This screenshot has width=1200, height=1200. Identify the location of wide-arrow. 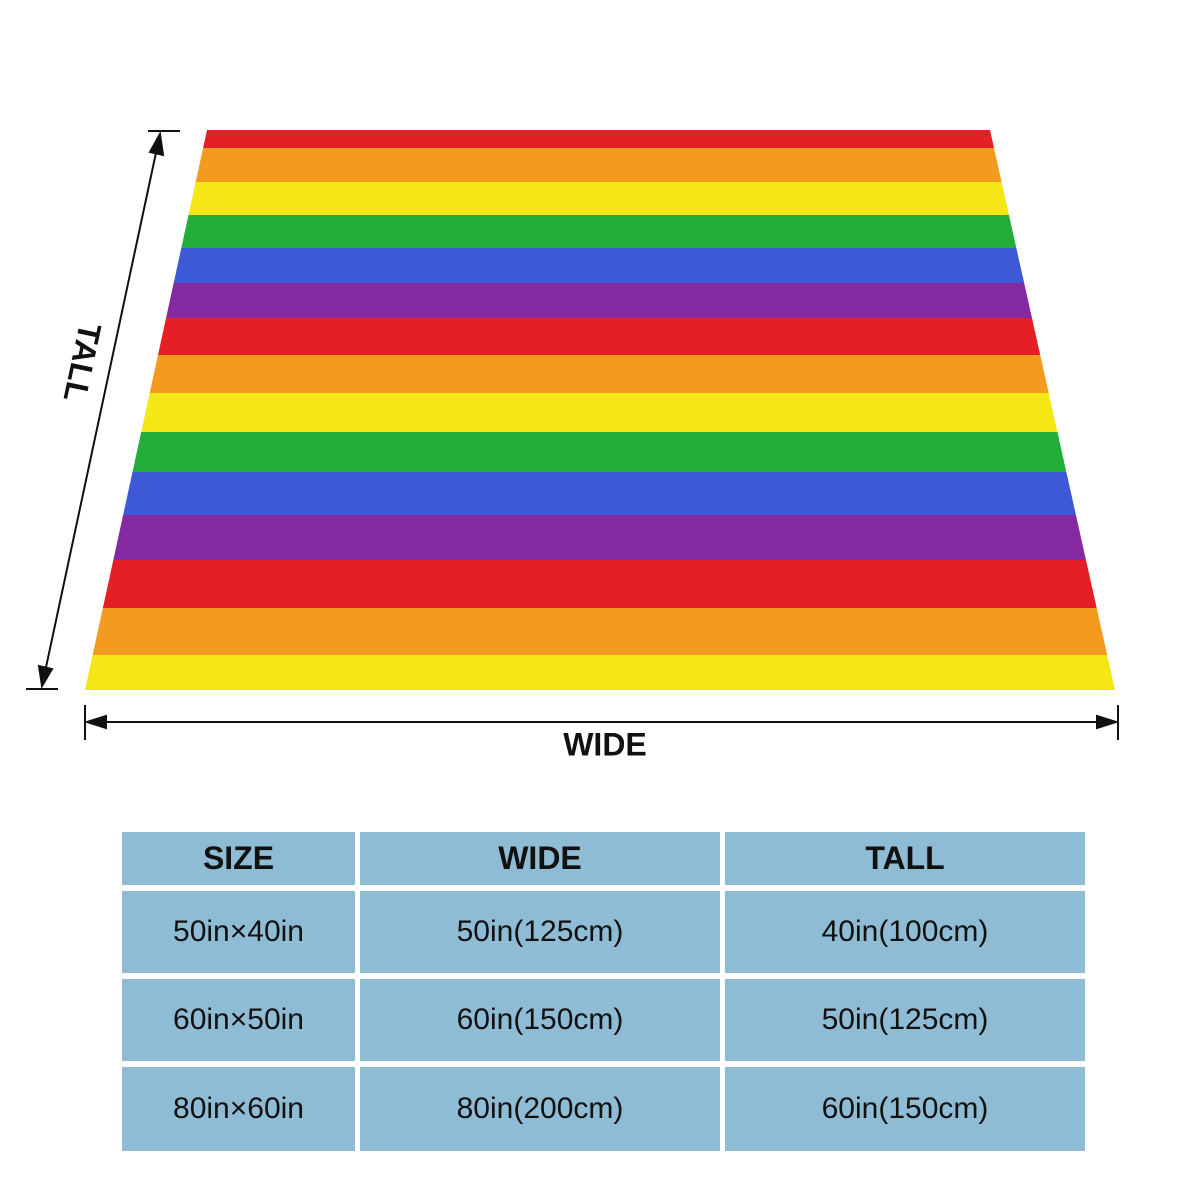
(601, 722).